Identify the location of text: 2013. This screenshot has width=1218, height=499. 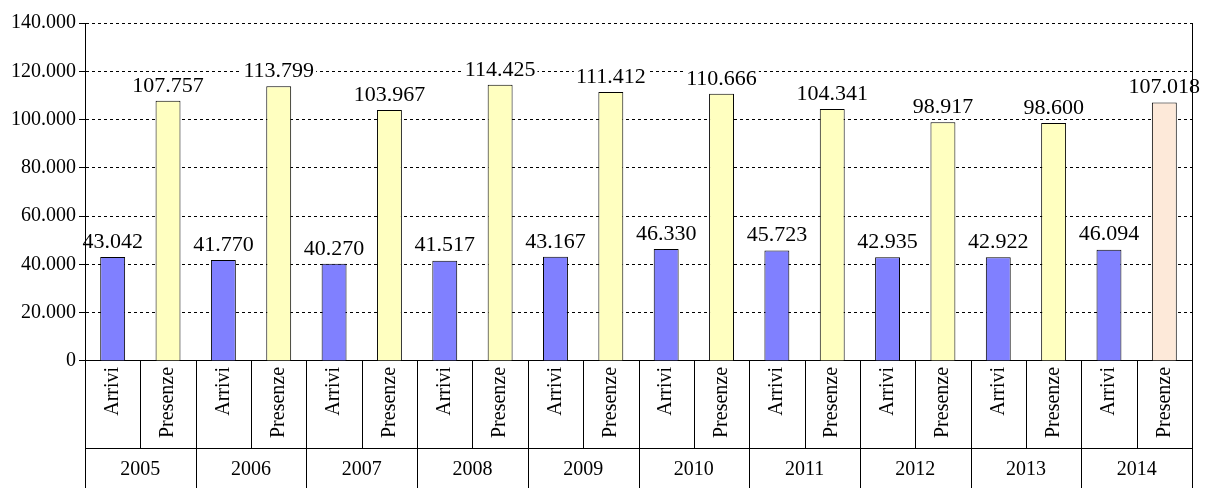
(1025, 468).